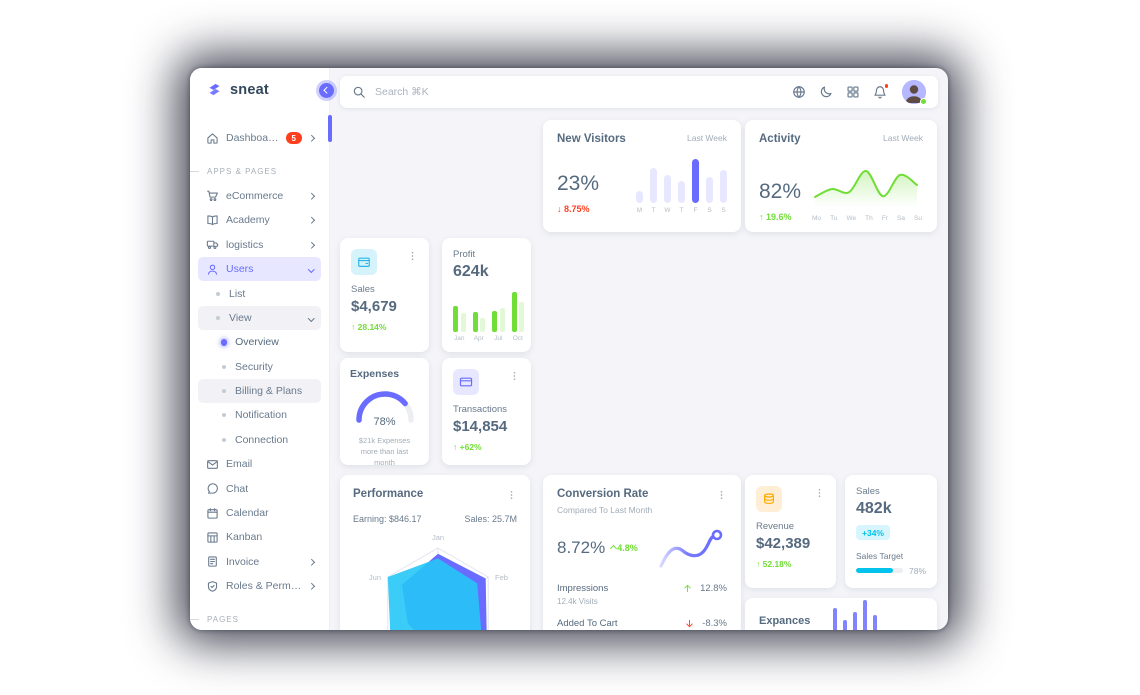 The height and width of the screenshot is (695, 1140). I want to click on activity-value: 82%, so click(780, 191).